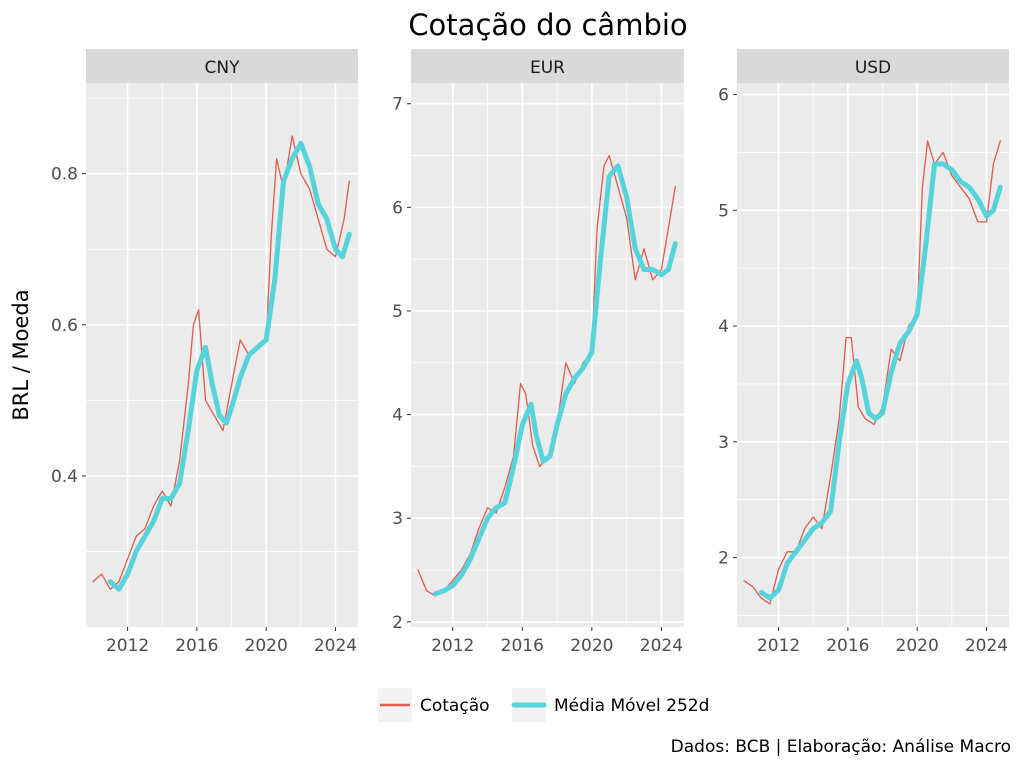 The image size is (1024, 768). What do you see at coordinates (64, 326) in the screenshot?
I see `y-tick-label: 0.6` at bounding box center [64, 326].